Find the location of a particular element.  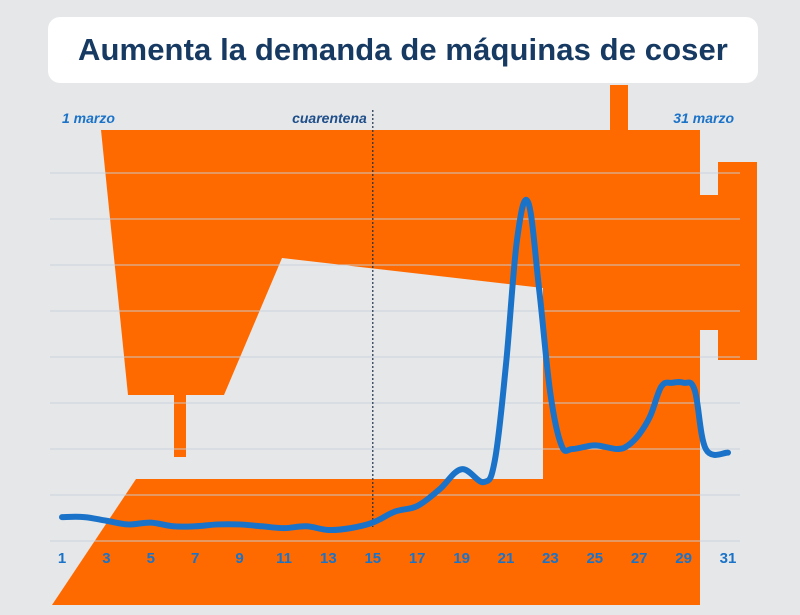

page-title: Aumenta la demanda de máquinas de coser is located at coordinates (403, 49).